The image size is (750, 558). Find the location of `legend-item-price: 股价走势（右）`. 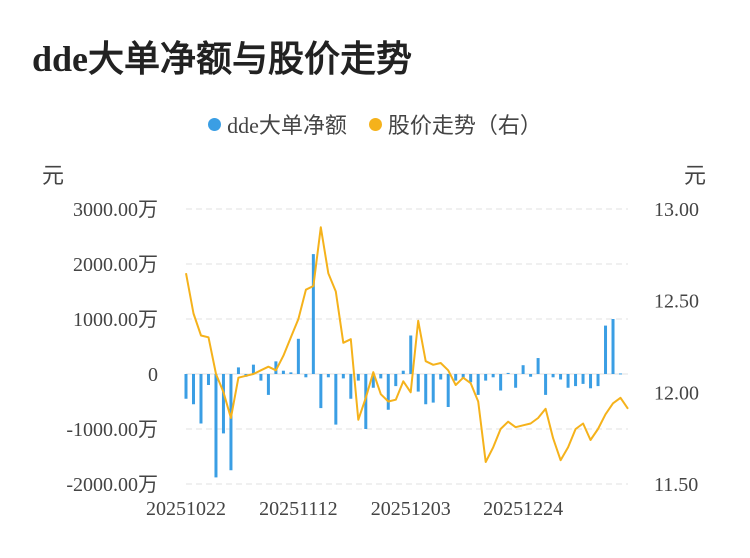

legend-item-price: 股价走势（右） is located at coordinates (455, 124).